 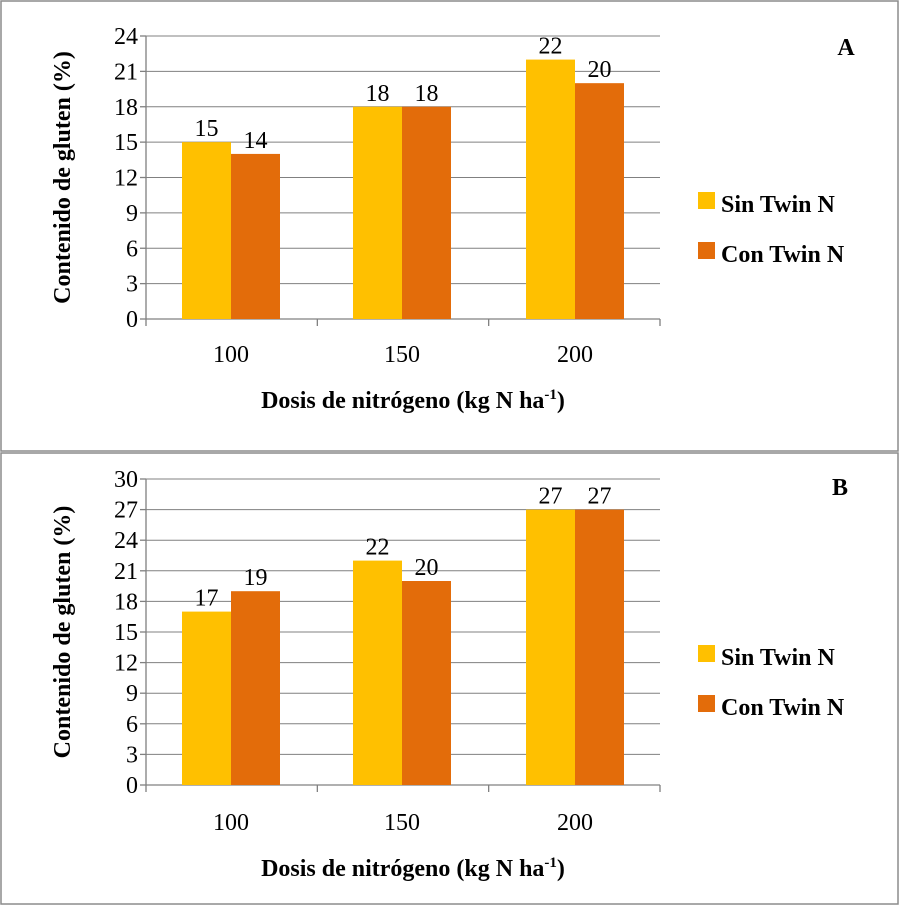 What do you see at coordinates (846, 48) in the screenshot?
I see `panel-letter: A` at bounding box center [846, 48].